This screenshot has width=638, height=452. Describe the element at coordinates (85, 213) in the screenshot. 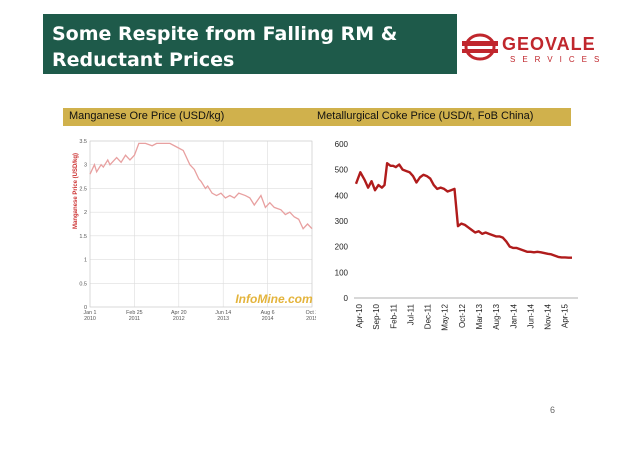

I see `manganese-y-tick-label: 2` at that location.